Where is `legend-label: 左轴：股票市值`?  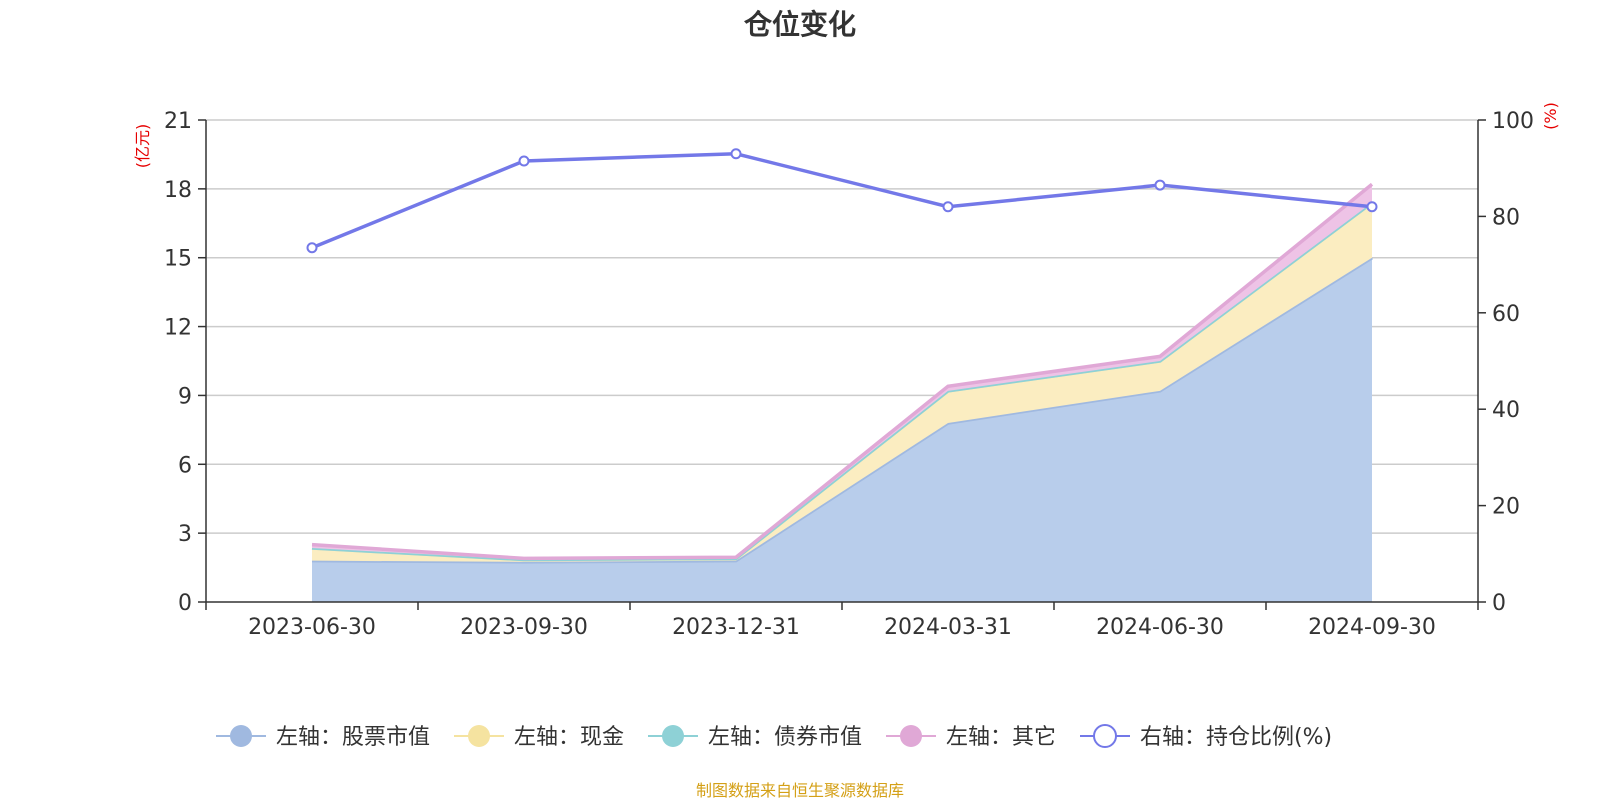 legend-label: 左轴：股票市值 is located at coordinates (353, 737).